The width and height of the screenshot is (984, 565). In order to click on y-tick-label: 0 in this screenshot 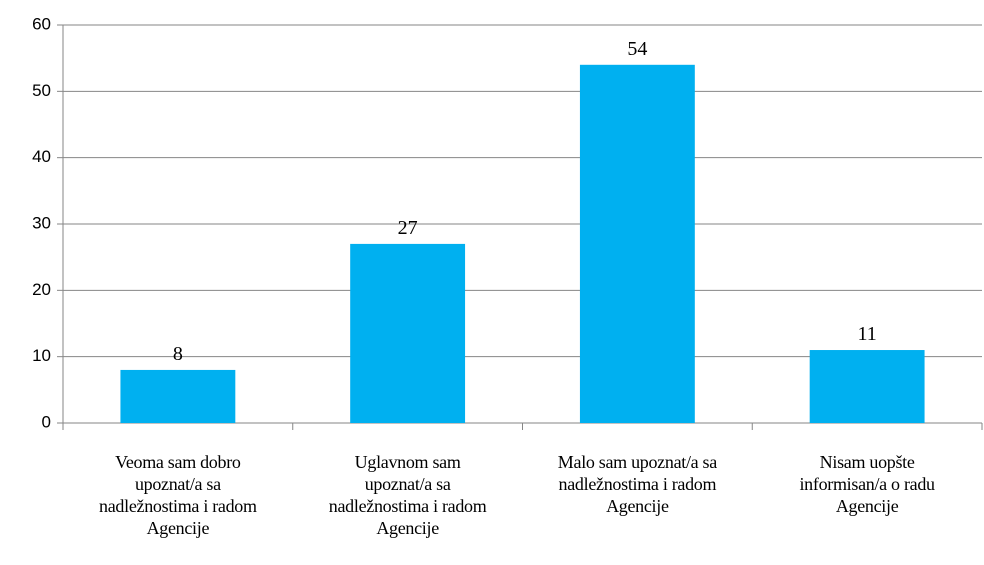, I will do `click(46, 421)`.